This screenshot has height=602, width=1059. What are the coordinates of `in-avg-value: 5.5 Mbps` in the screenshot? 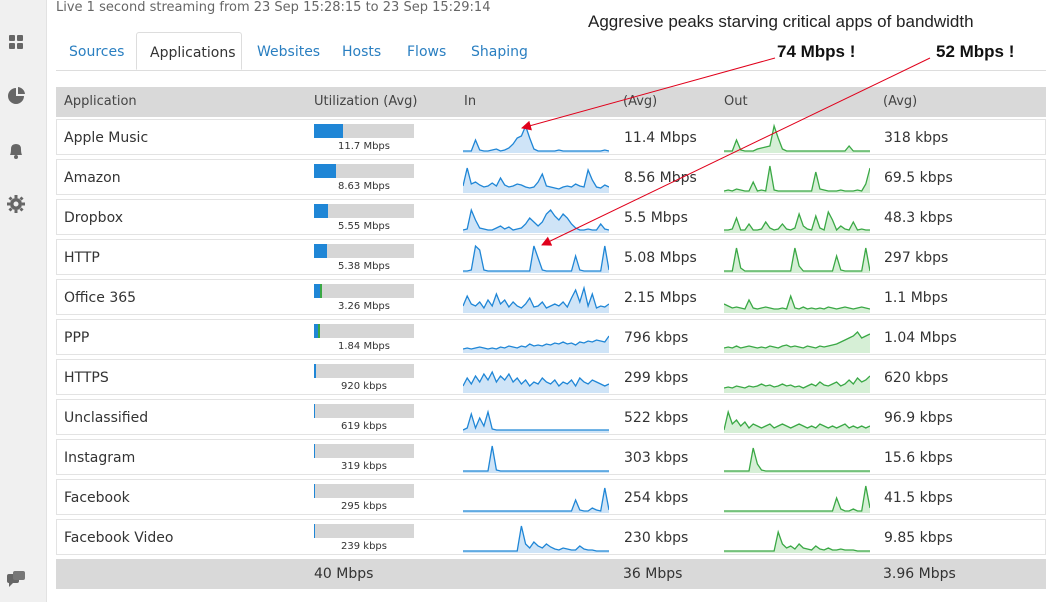 It's located at (656, 218).